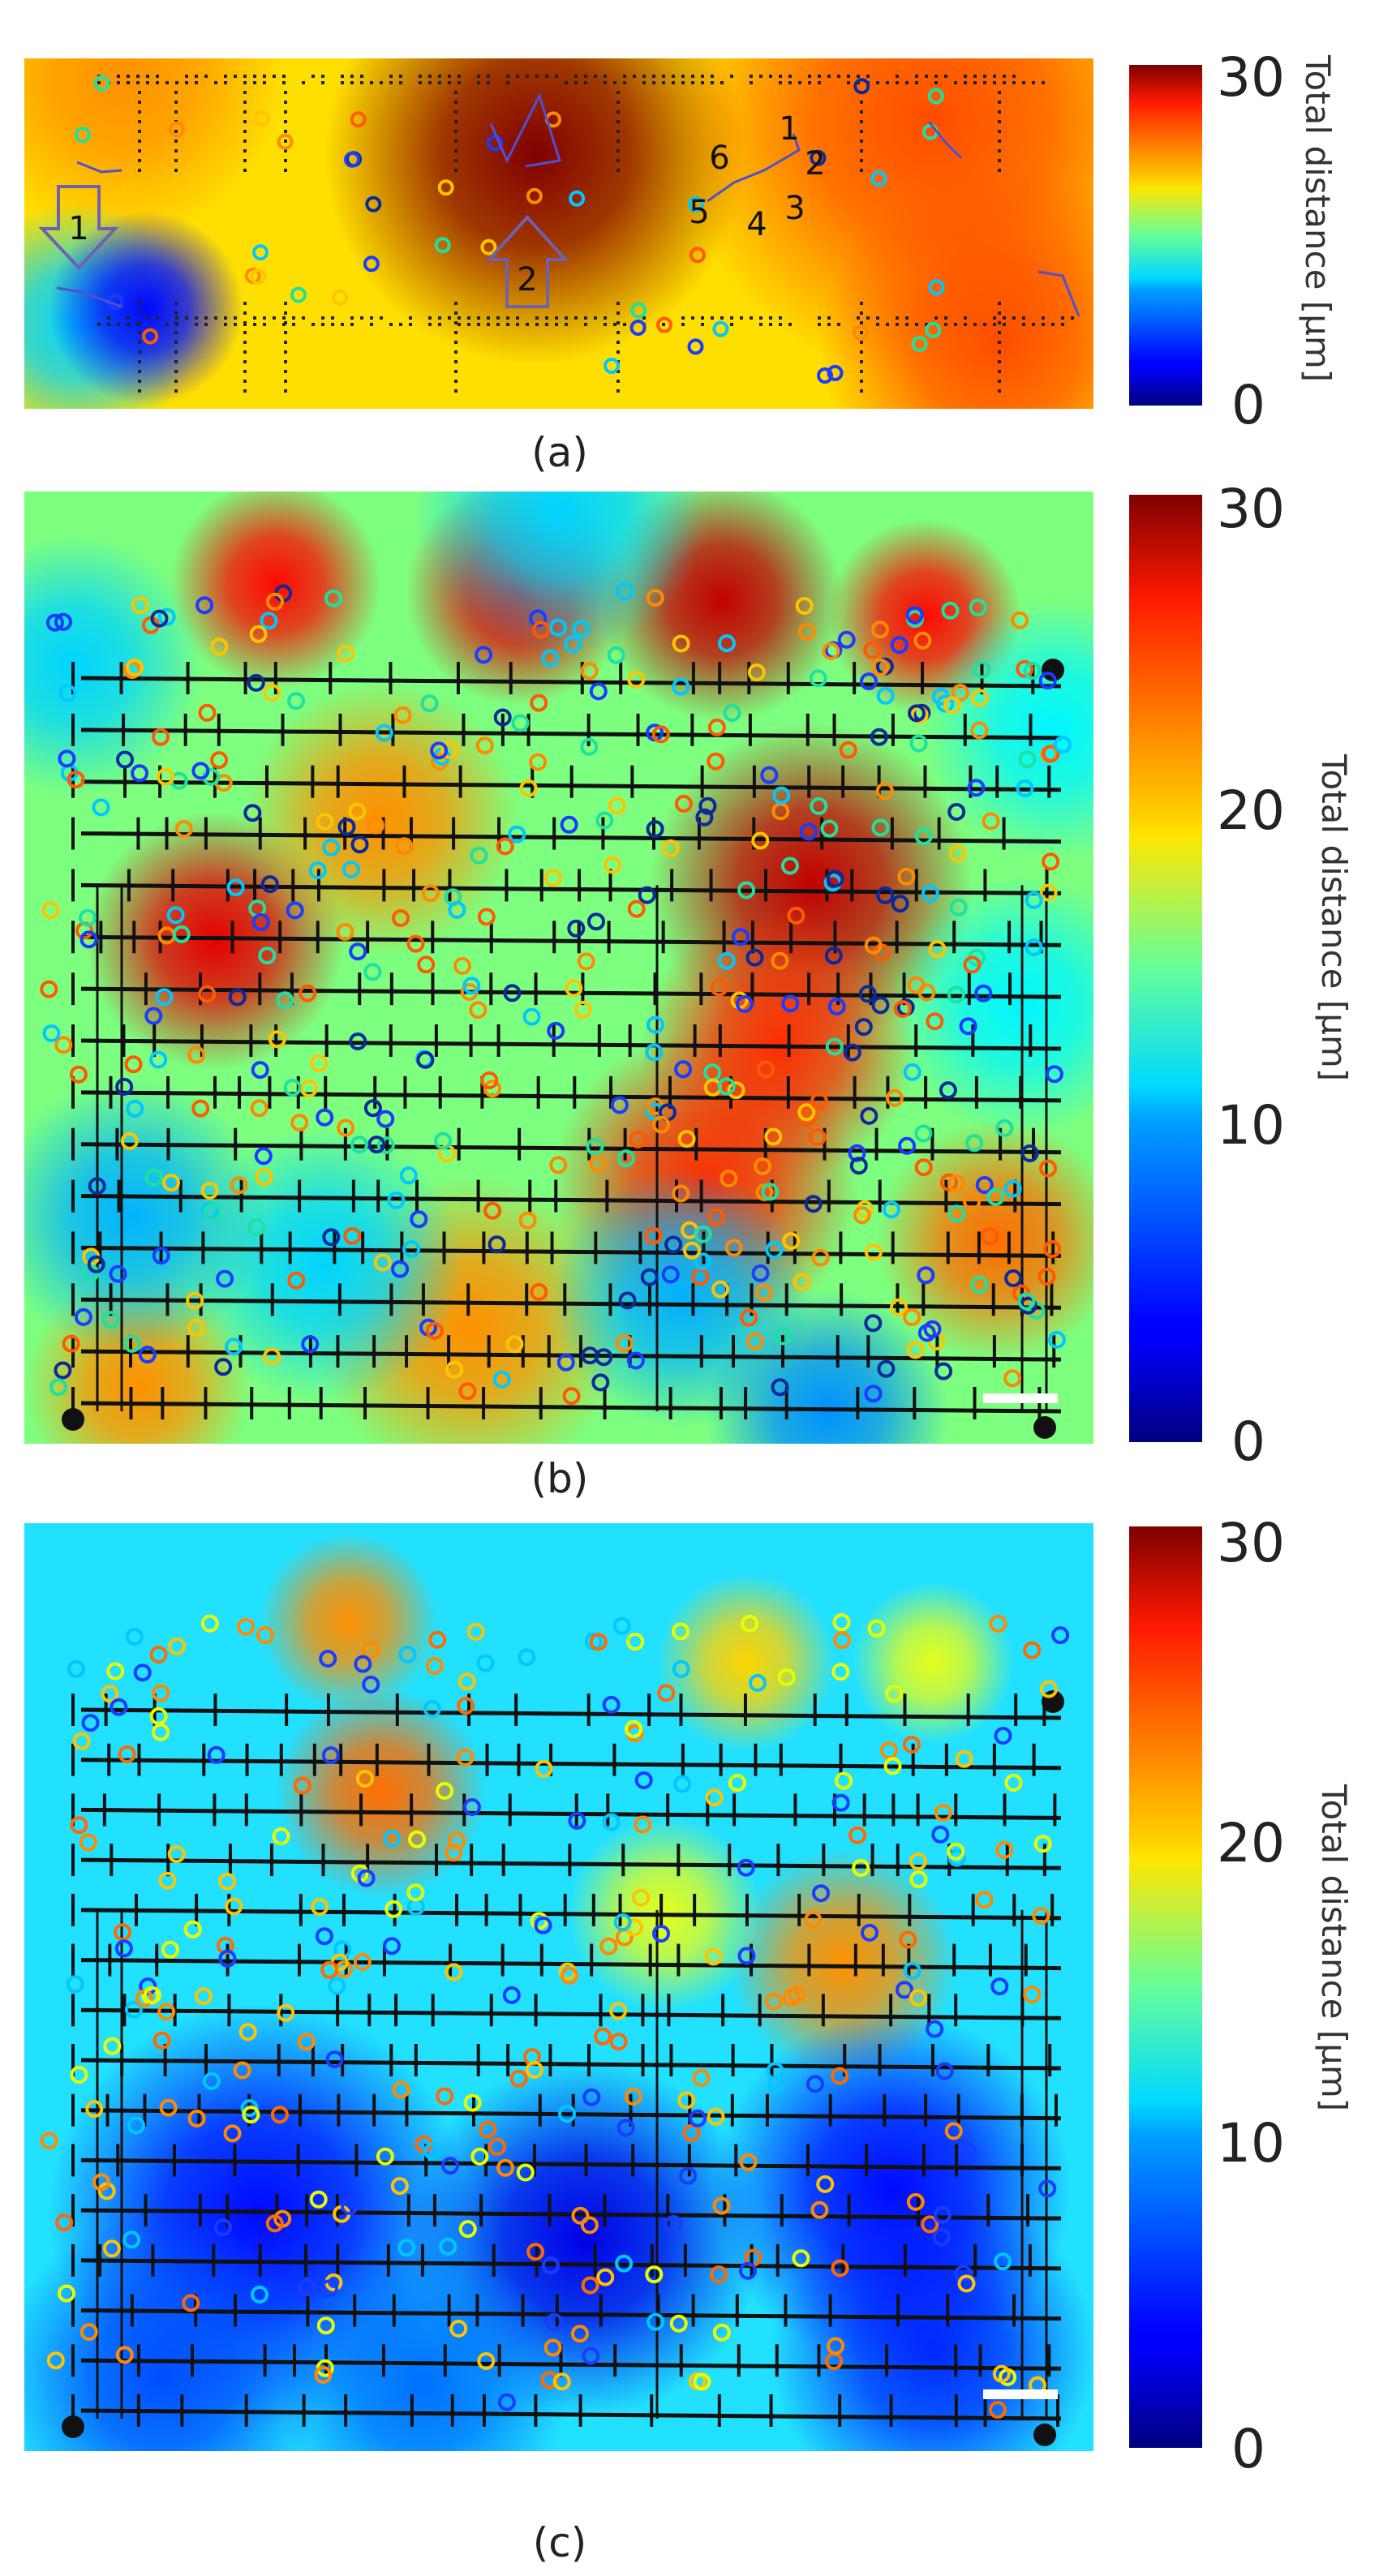  I want to click on anchor-pad, so click(1044, 1427).